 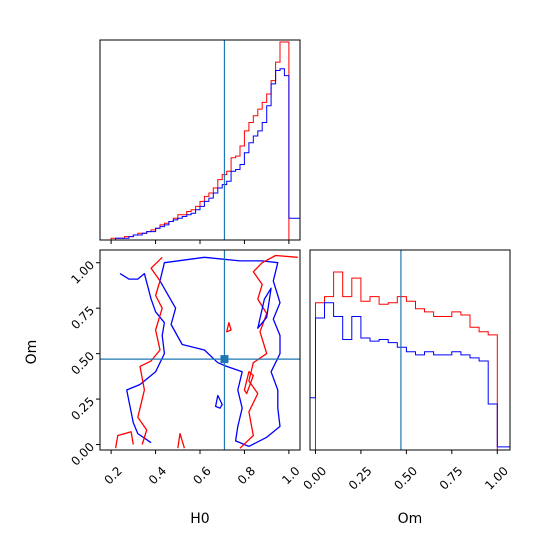 I want to click on om-hist-frame, so click(x=410, y=350).